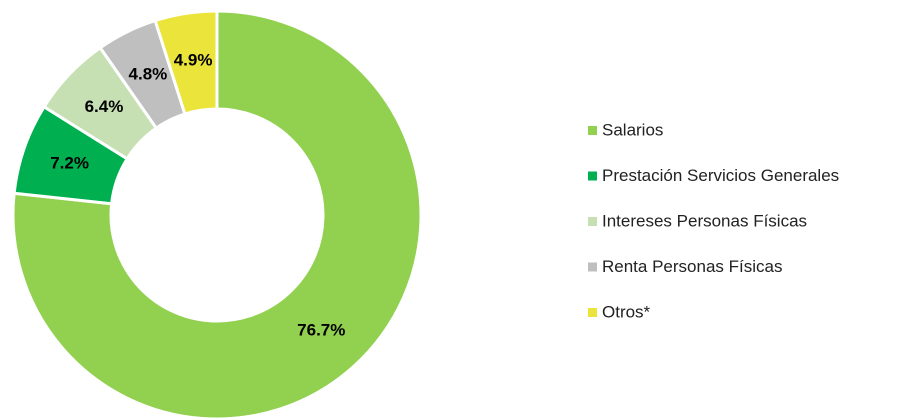  What do you see at coordinates (69, 162) in the screenshot?
I see `data-label: 7.2%` at bounding box center [69, 162].